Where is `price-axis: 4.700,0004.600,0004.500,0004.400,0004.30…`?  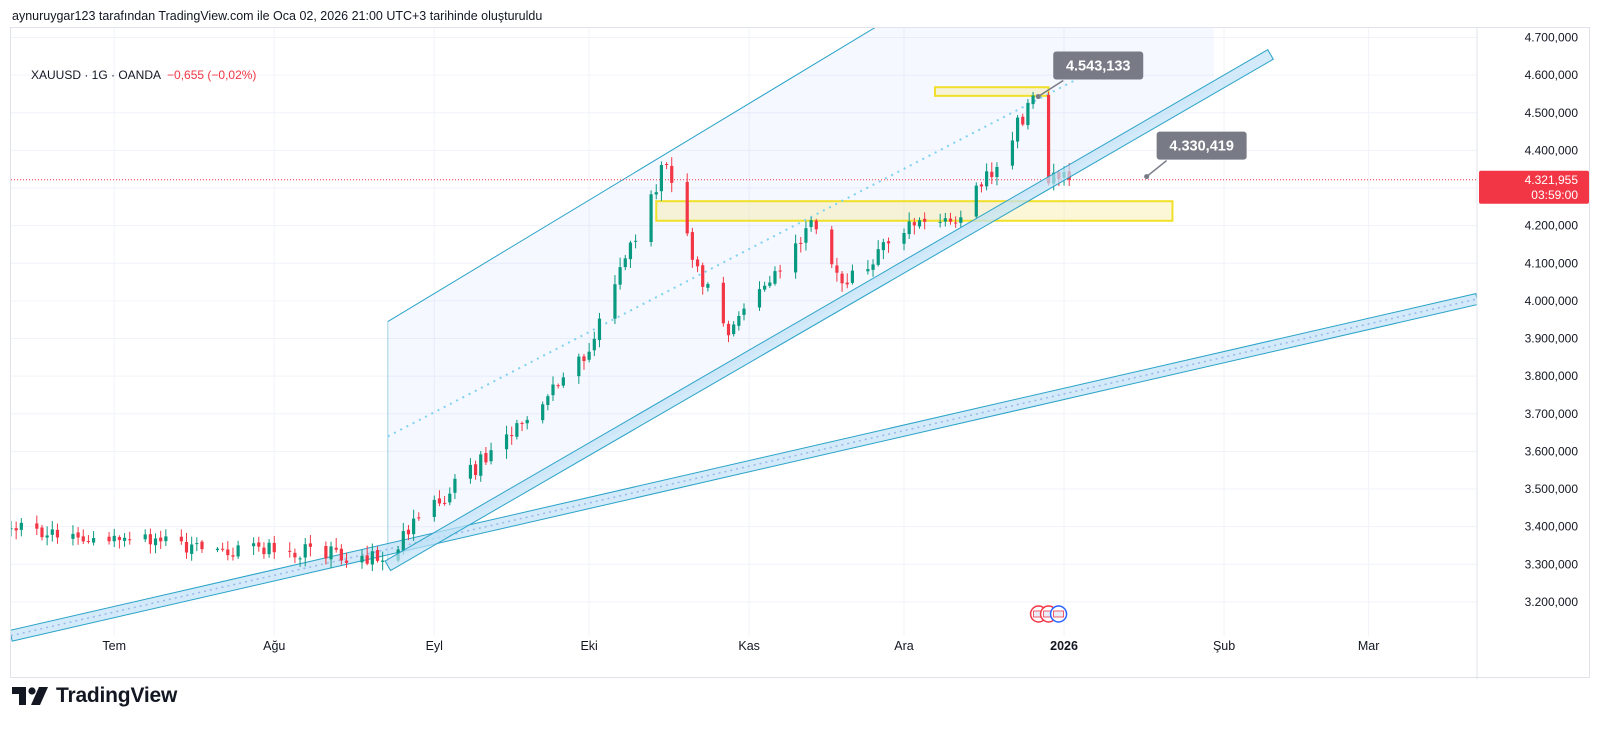 price-axis: 4.700,0004.600,0004.500,0004.400,0004.30… is located at coordinates (1527, 353).